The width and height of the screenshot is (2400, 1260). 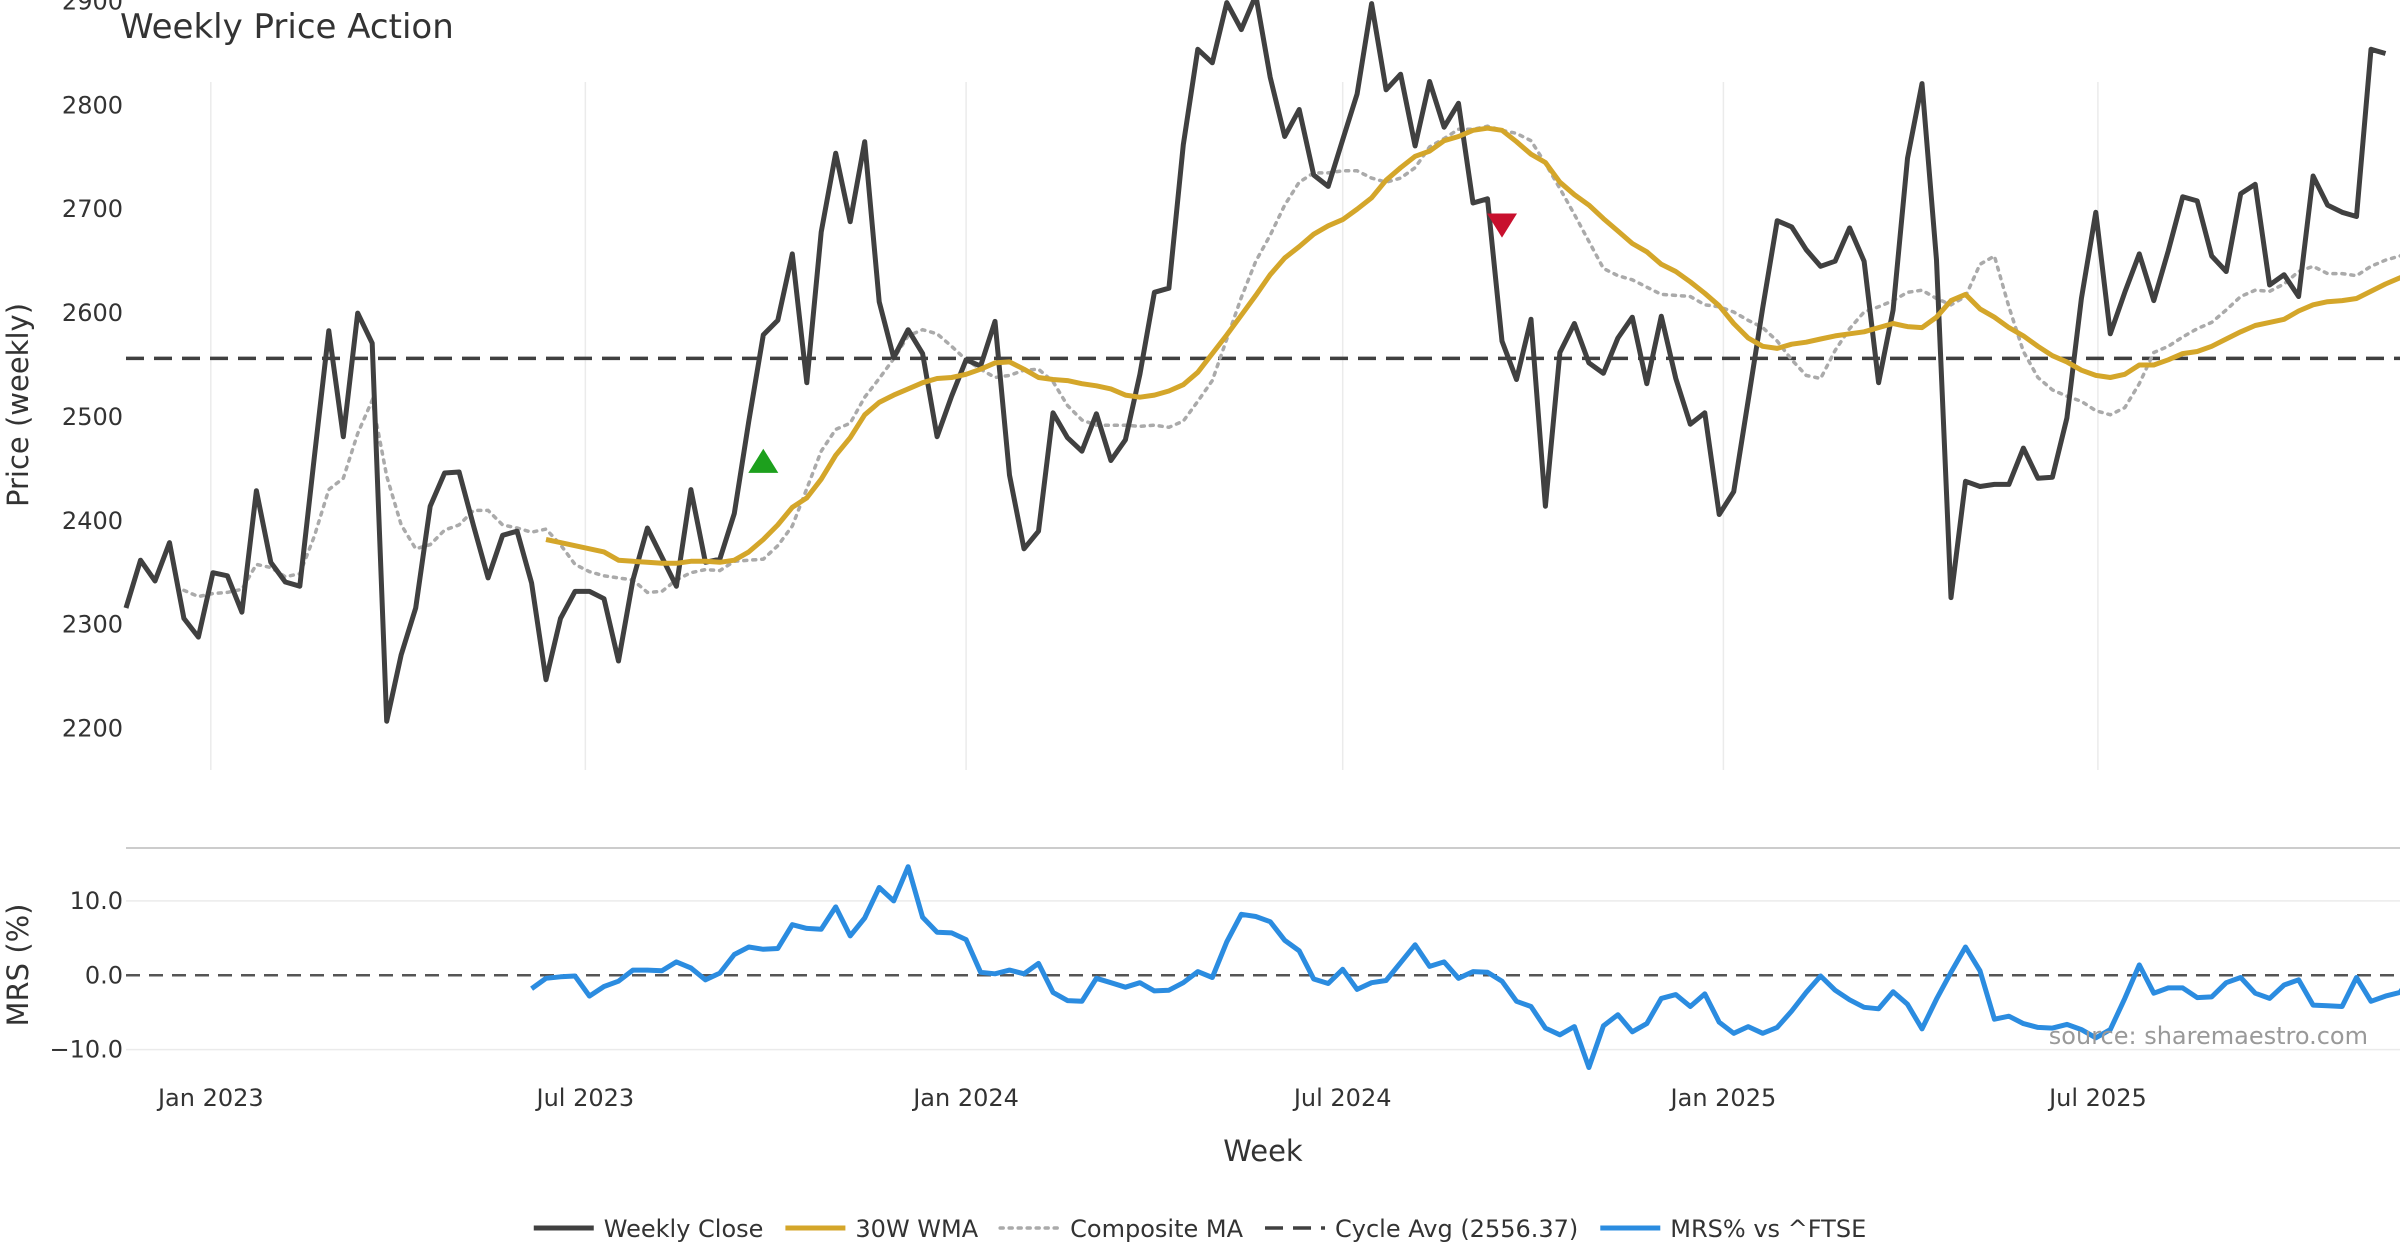 I want to click on mrs-line, so click(x=1465, y=967).